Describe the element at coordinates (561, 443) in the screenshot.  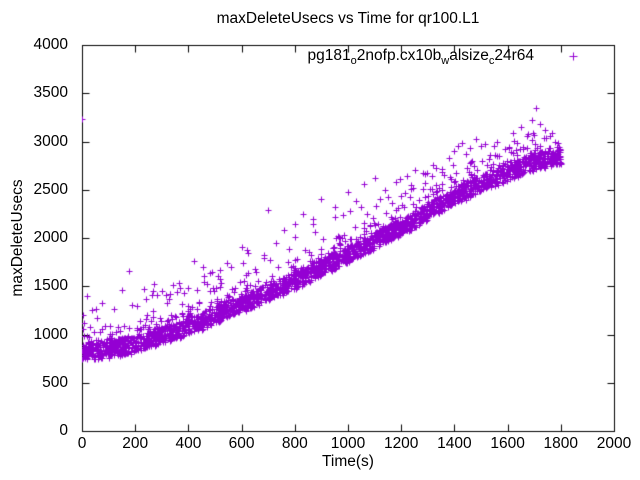
I see `x-tick-label: 1800` at that location.